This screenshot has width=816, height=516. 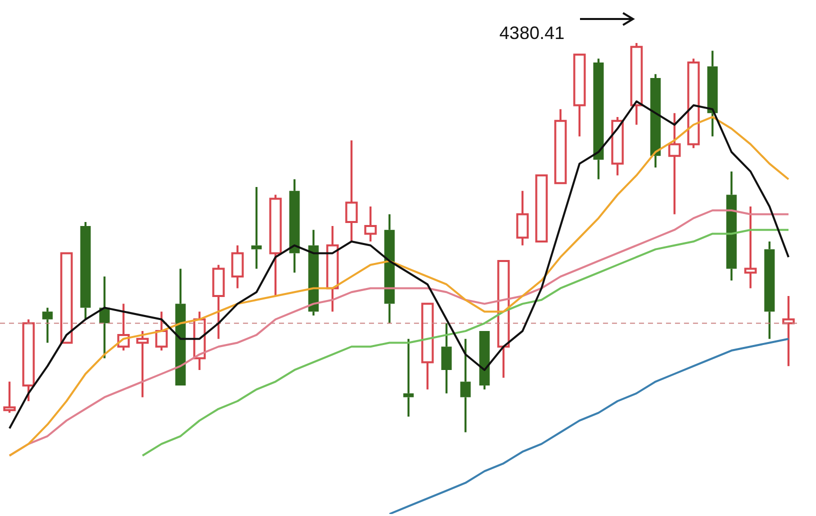 What do you see at coordinates (531, 33) in the screenshot?
I see `annotation: 4380.41` at bounding box center [531, 33].